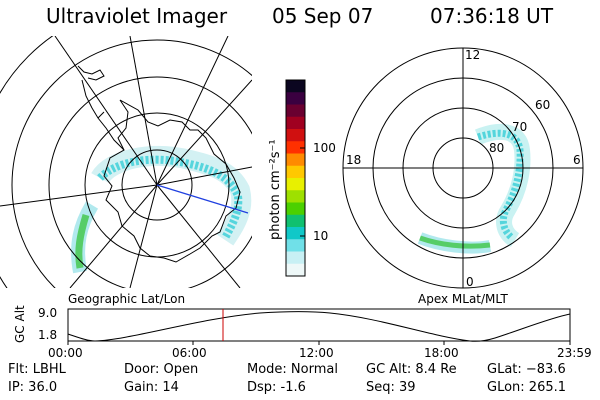 The image size is (600, 400). Describe the element at coordinates (33, 387) in the screenshot. I see `info-ip: IP: 36.0` at that location.